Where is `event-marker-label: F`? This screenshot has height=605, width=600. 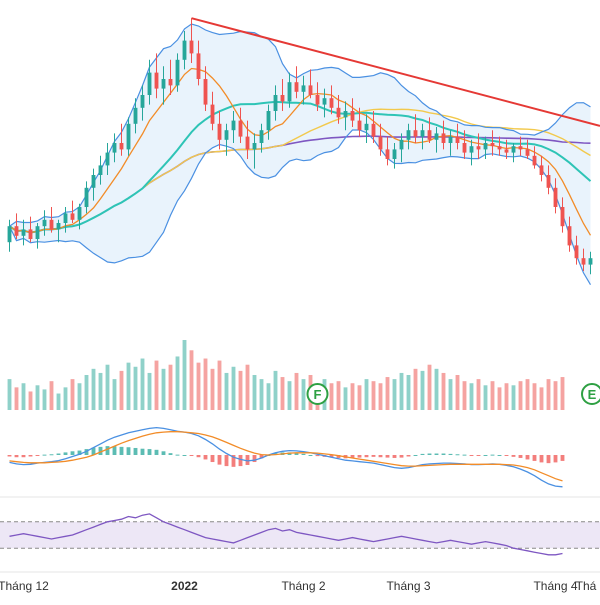
event-marker-label: F is located at coordinates (318, 394).